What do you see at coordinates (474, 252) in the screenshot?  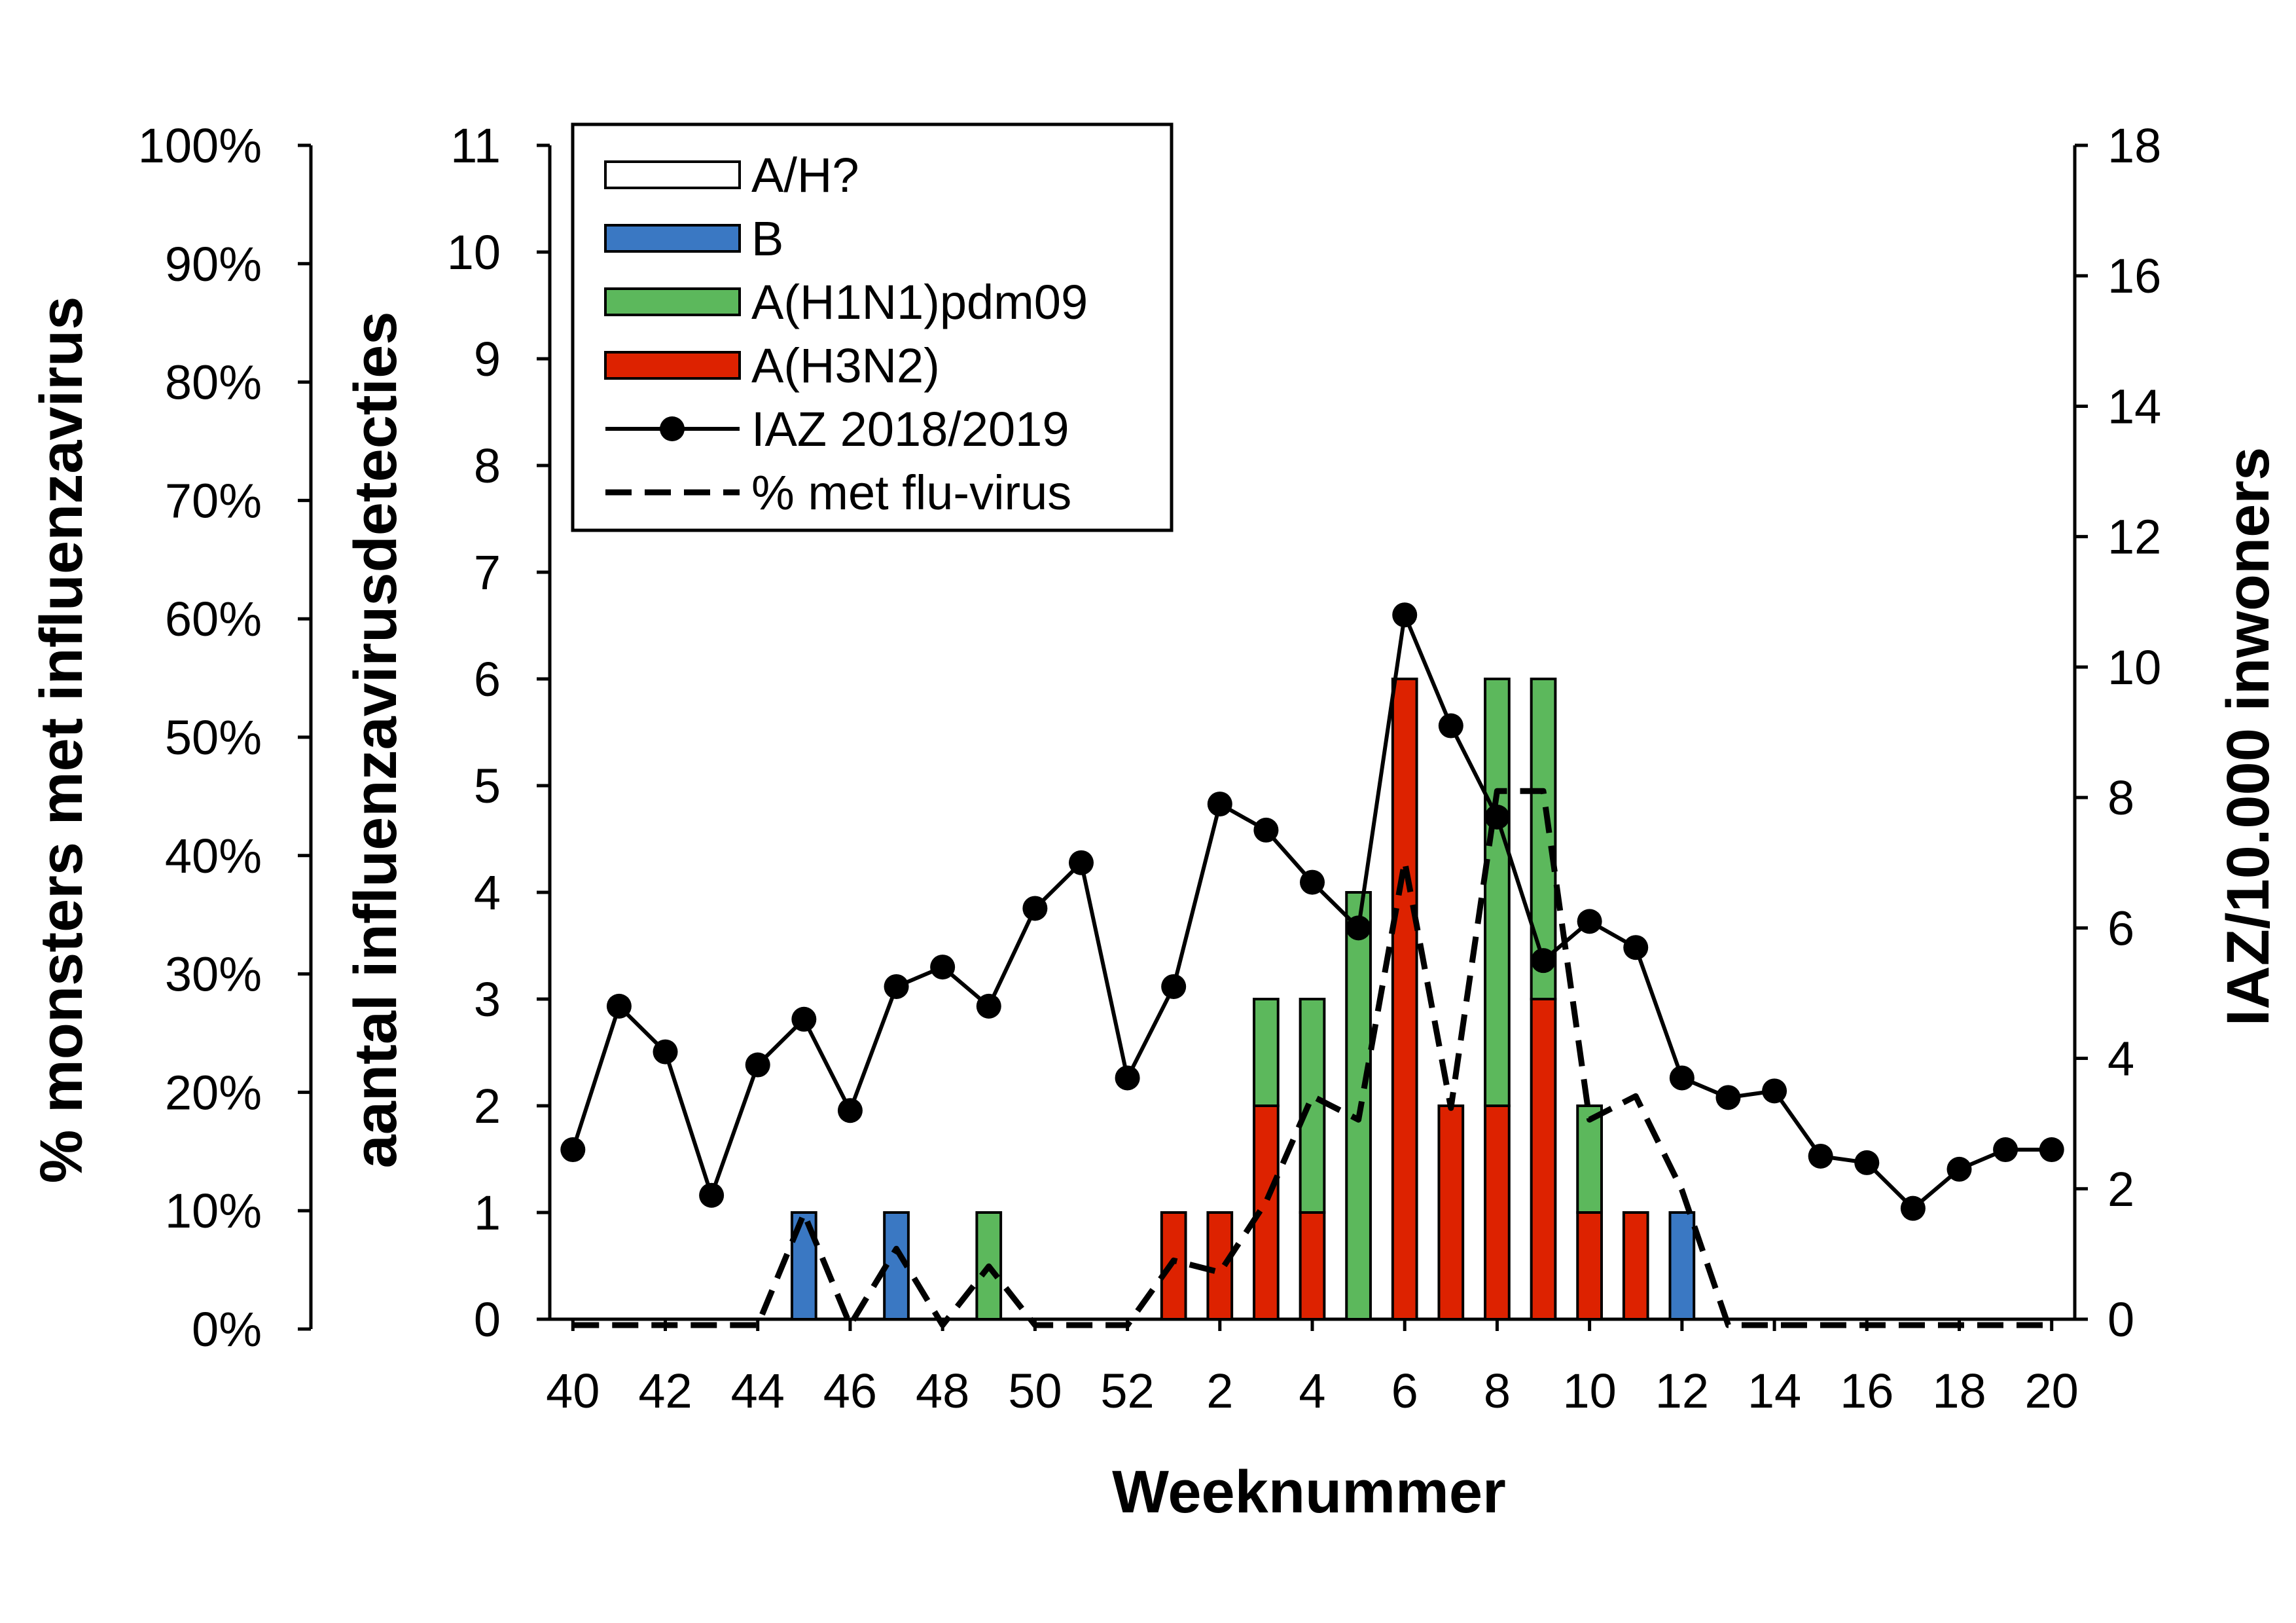 I see `left-inner-tick-label: 10` at bounding box center [474, 252].